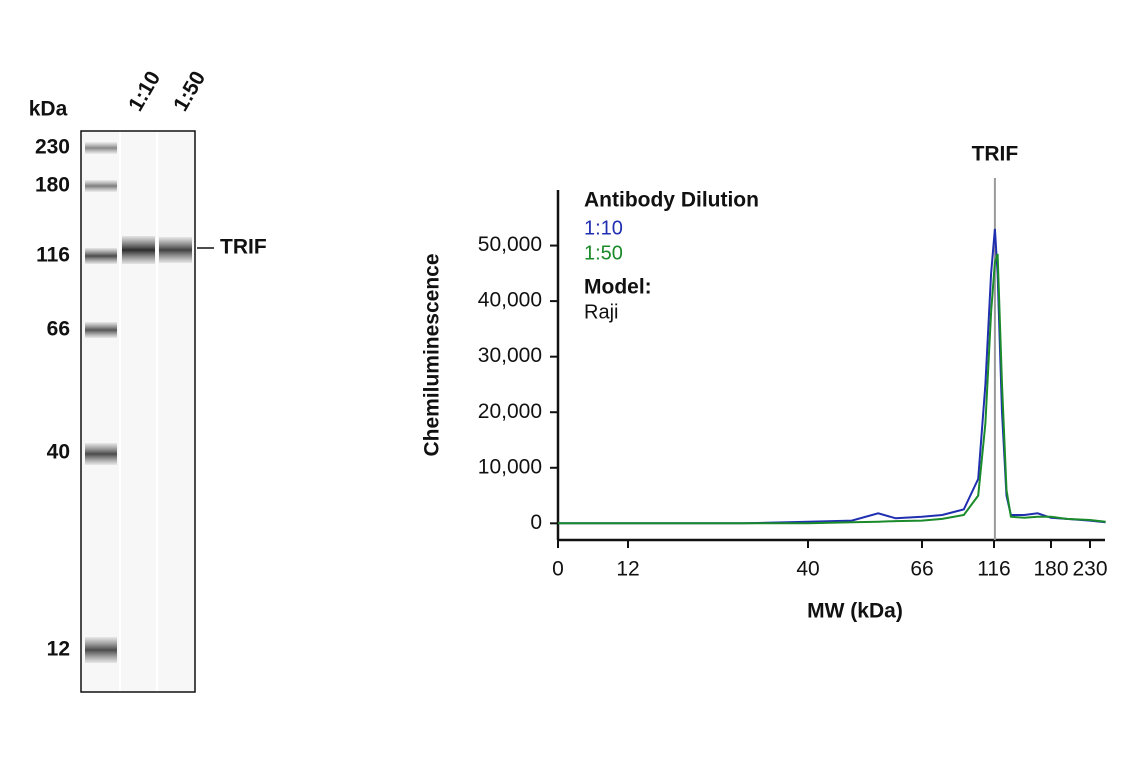 This screenshot has height=773, width=1141. I want to click on x-tick-label: 180, so click(1050, 569).